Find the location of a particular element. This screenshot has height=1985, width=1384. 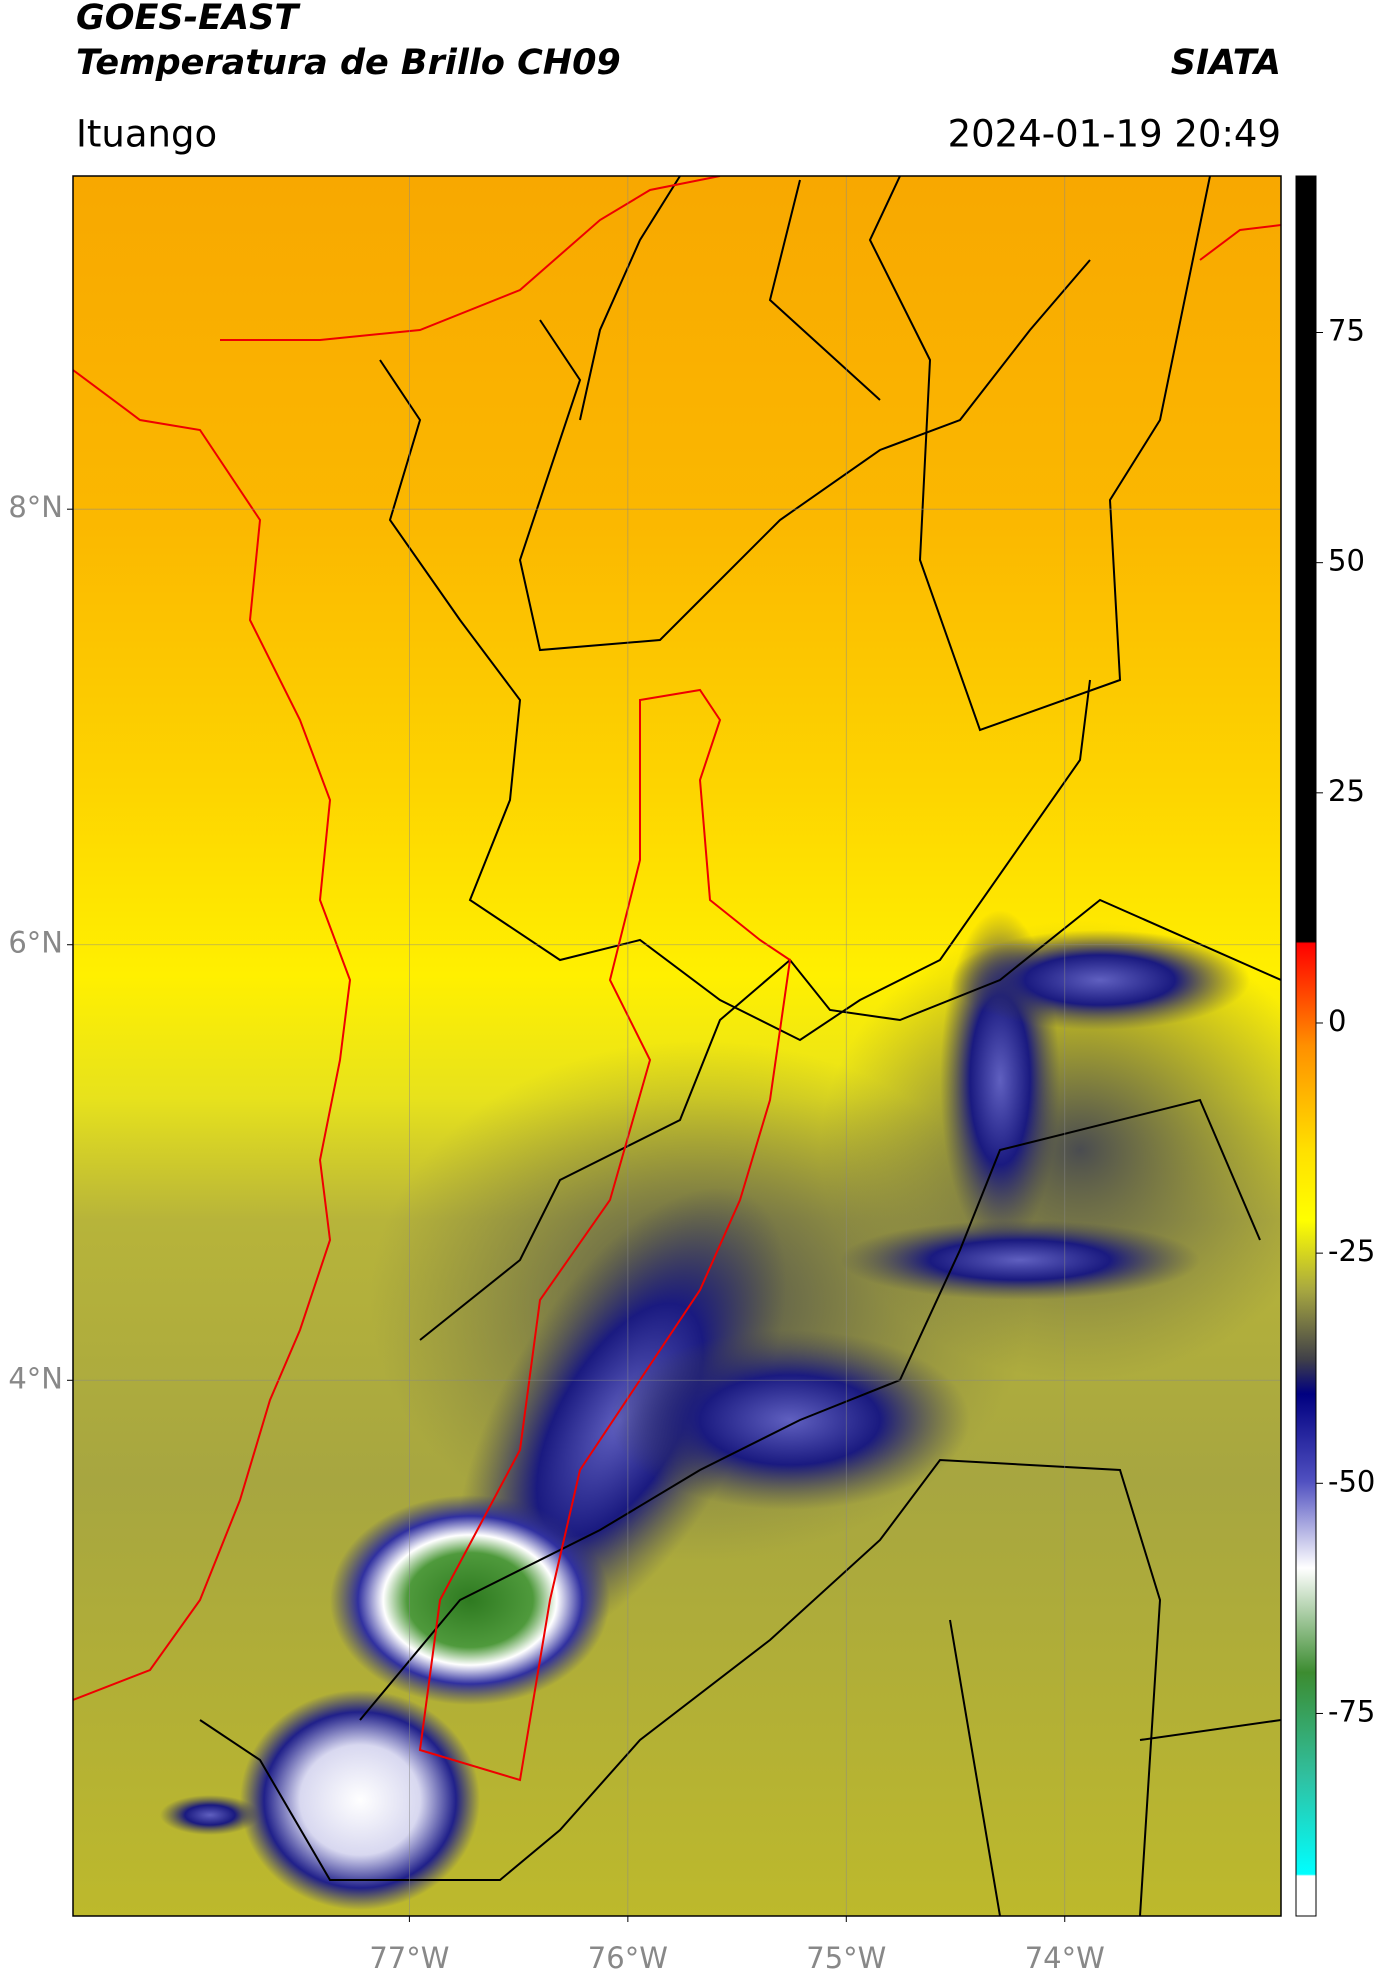

lat-label: 4°N is located at coordinates (35, 1378).